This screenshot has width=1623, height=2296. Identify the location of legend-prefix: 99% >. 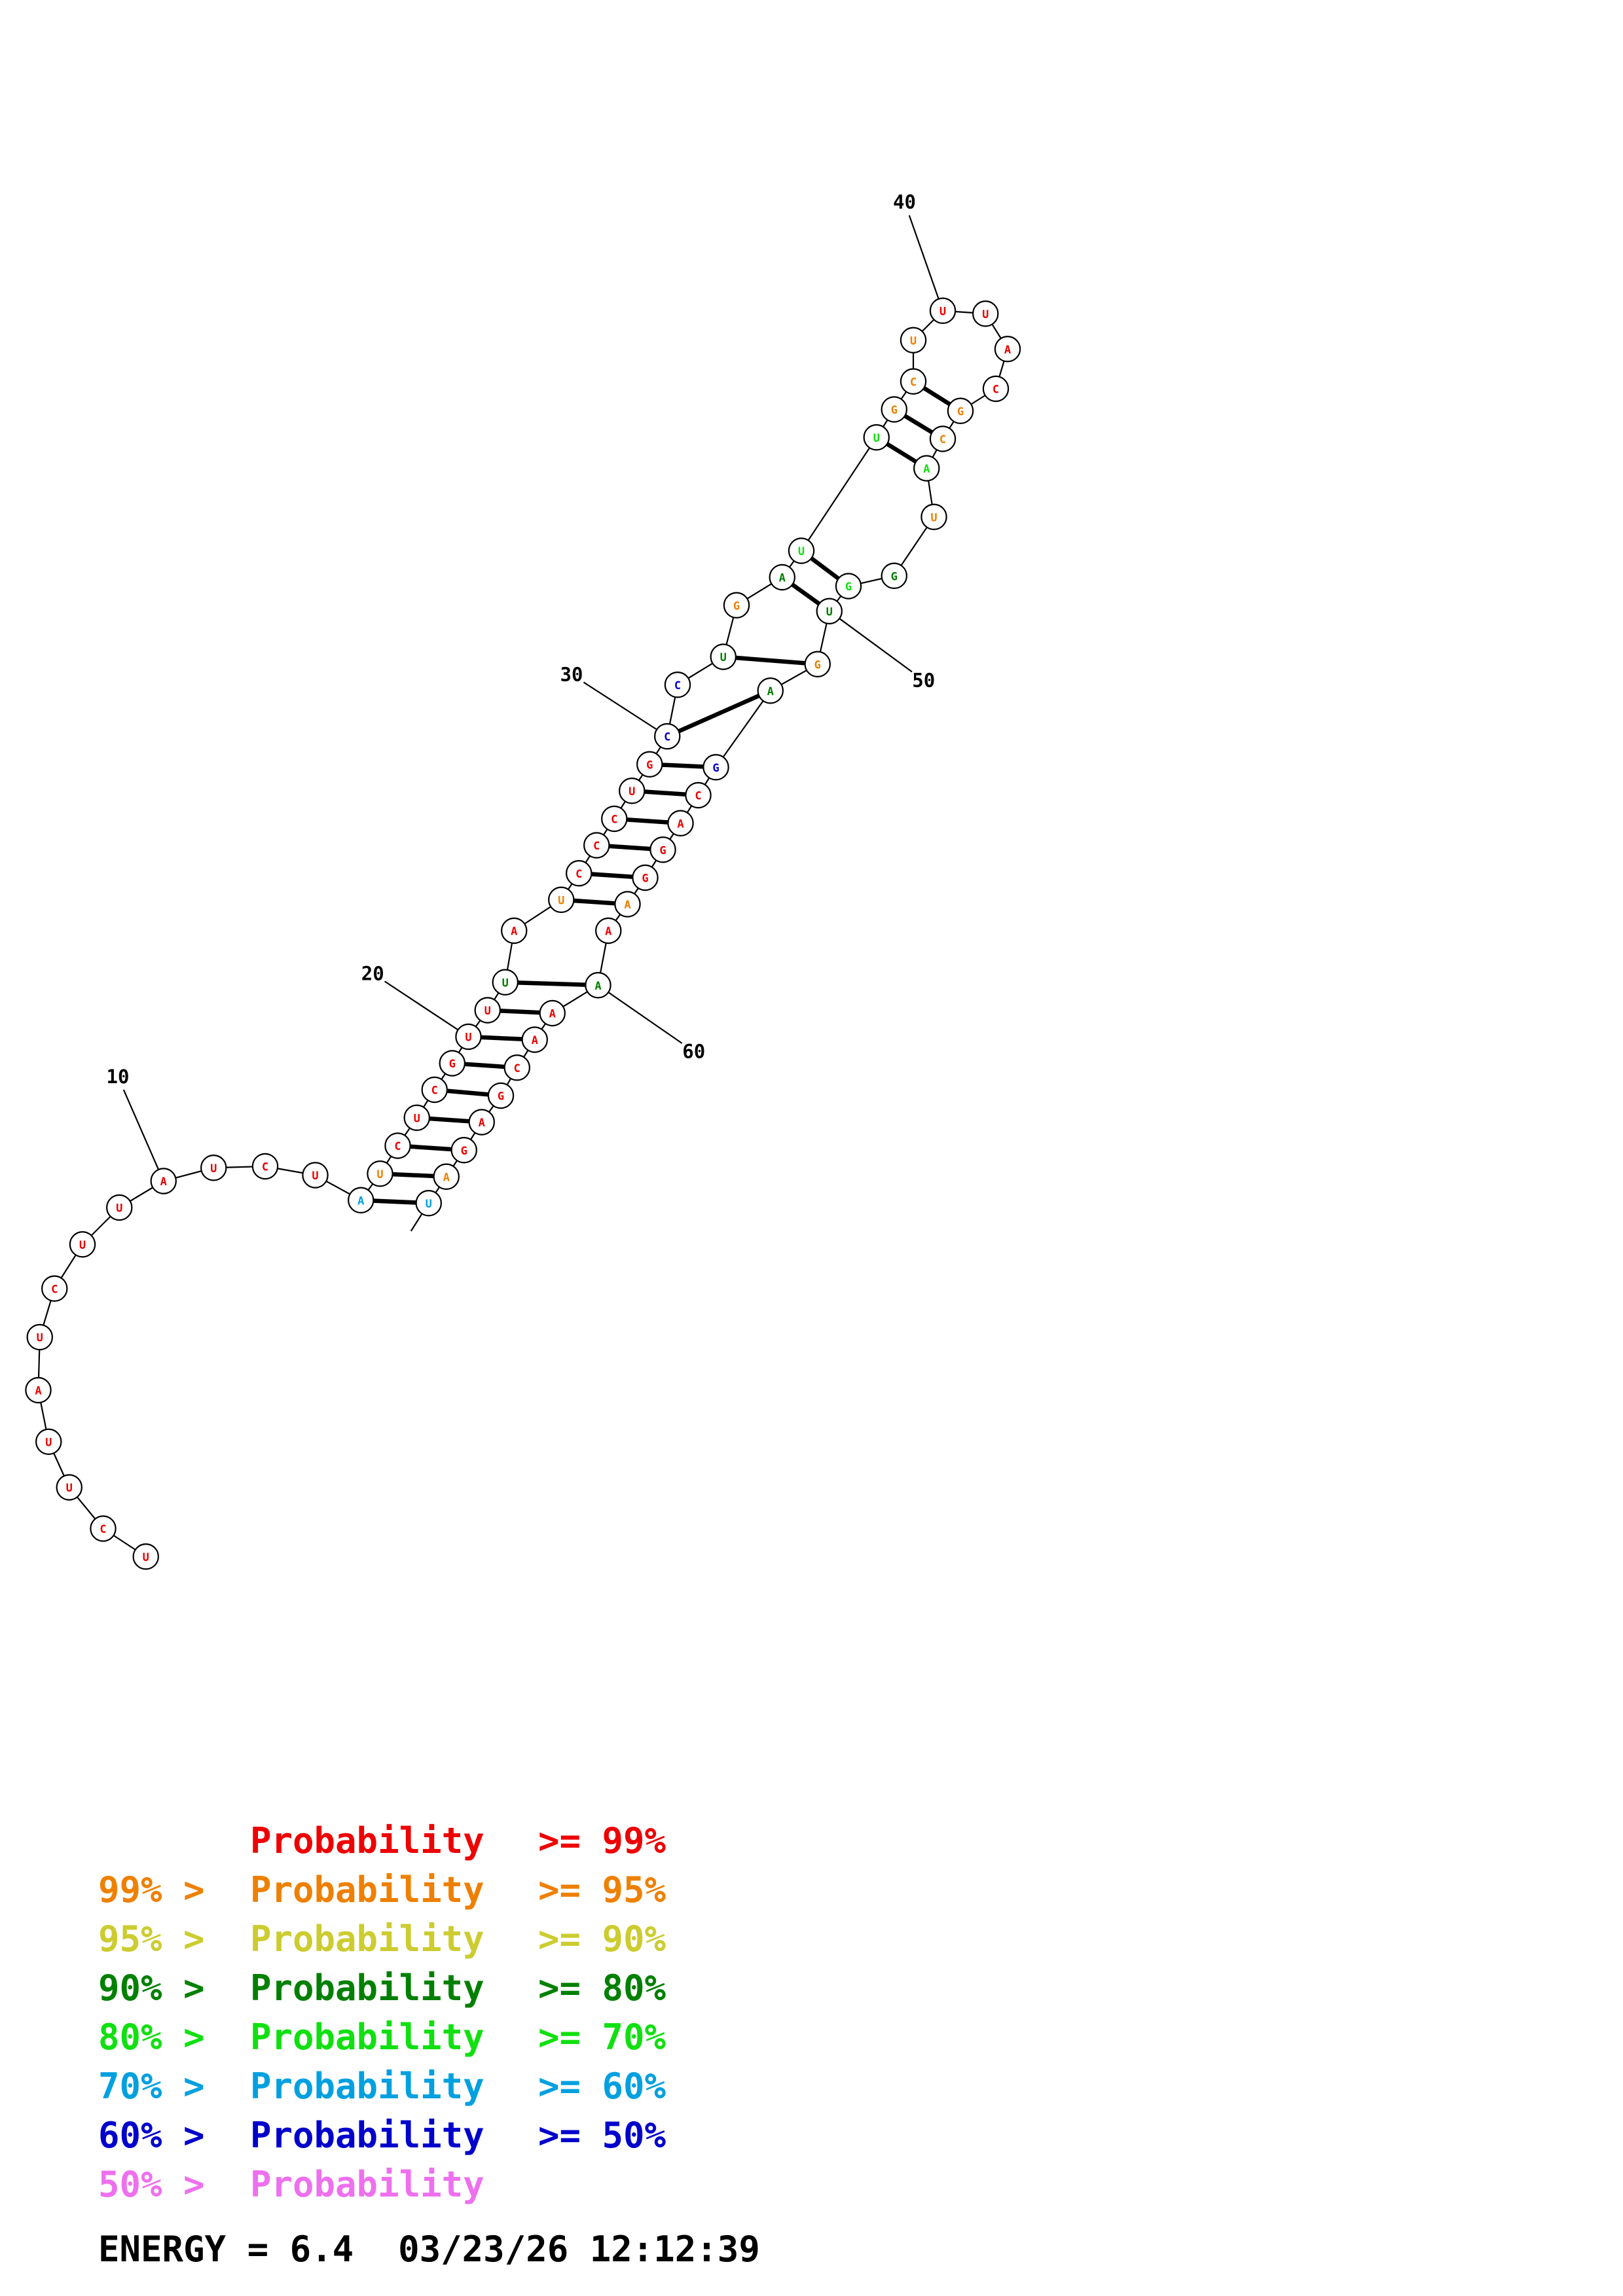
(151, 1889).